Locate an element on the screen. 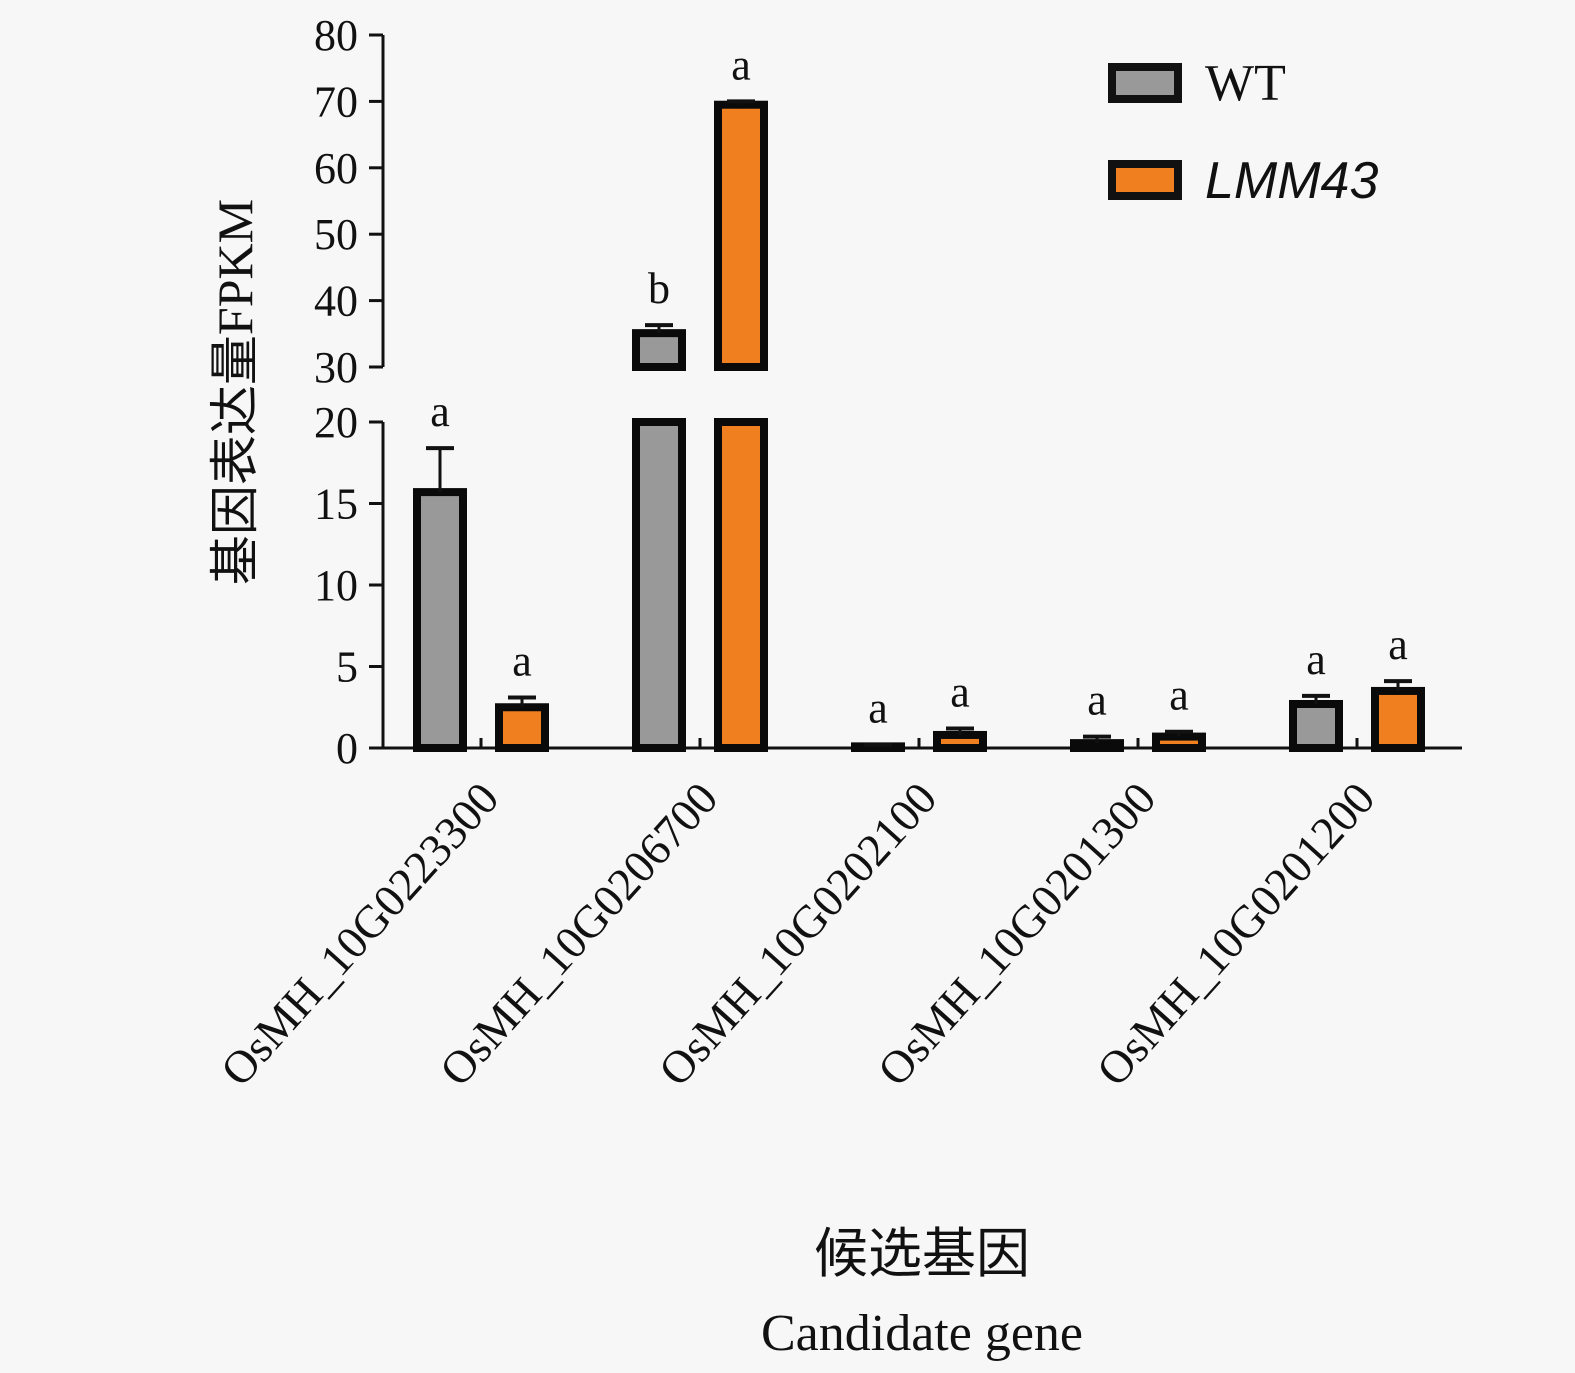 The width and height of the screenshot is (1575, 1373). legend: WT LMM43 is located at coordinates (1243, 132).